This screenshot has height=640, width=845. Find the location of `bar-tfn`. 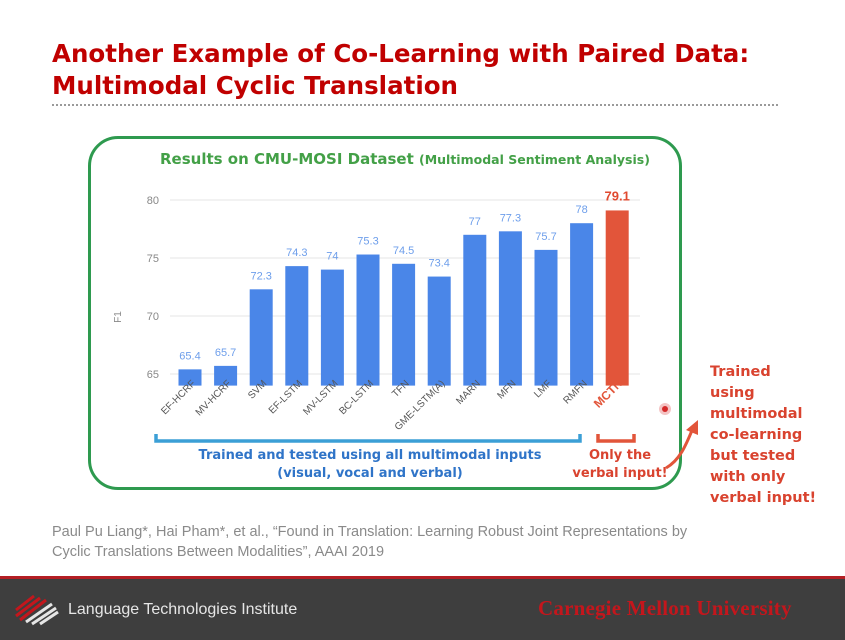

bar-tfn is located at coordinates (404, 324).